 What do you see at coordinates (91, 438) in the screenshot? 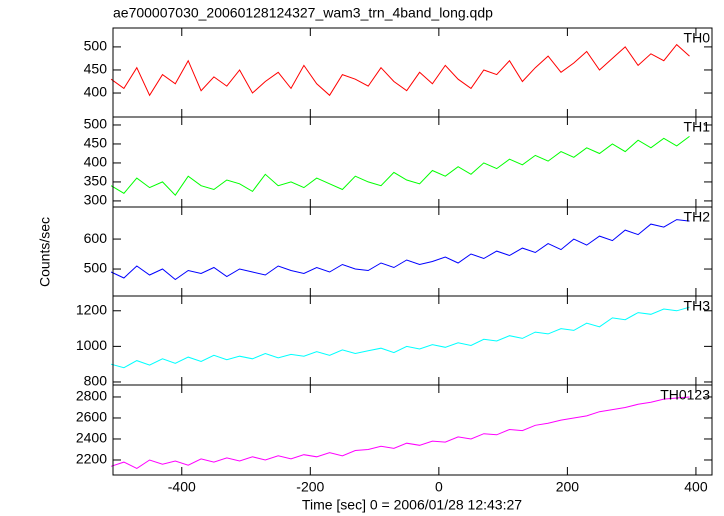
I see `y-tick-label: 2400` at bounding box center [91, 438].